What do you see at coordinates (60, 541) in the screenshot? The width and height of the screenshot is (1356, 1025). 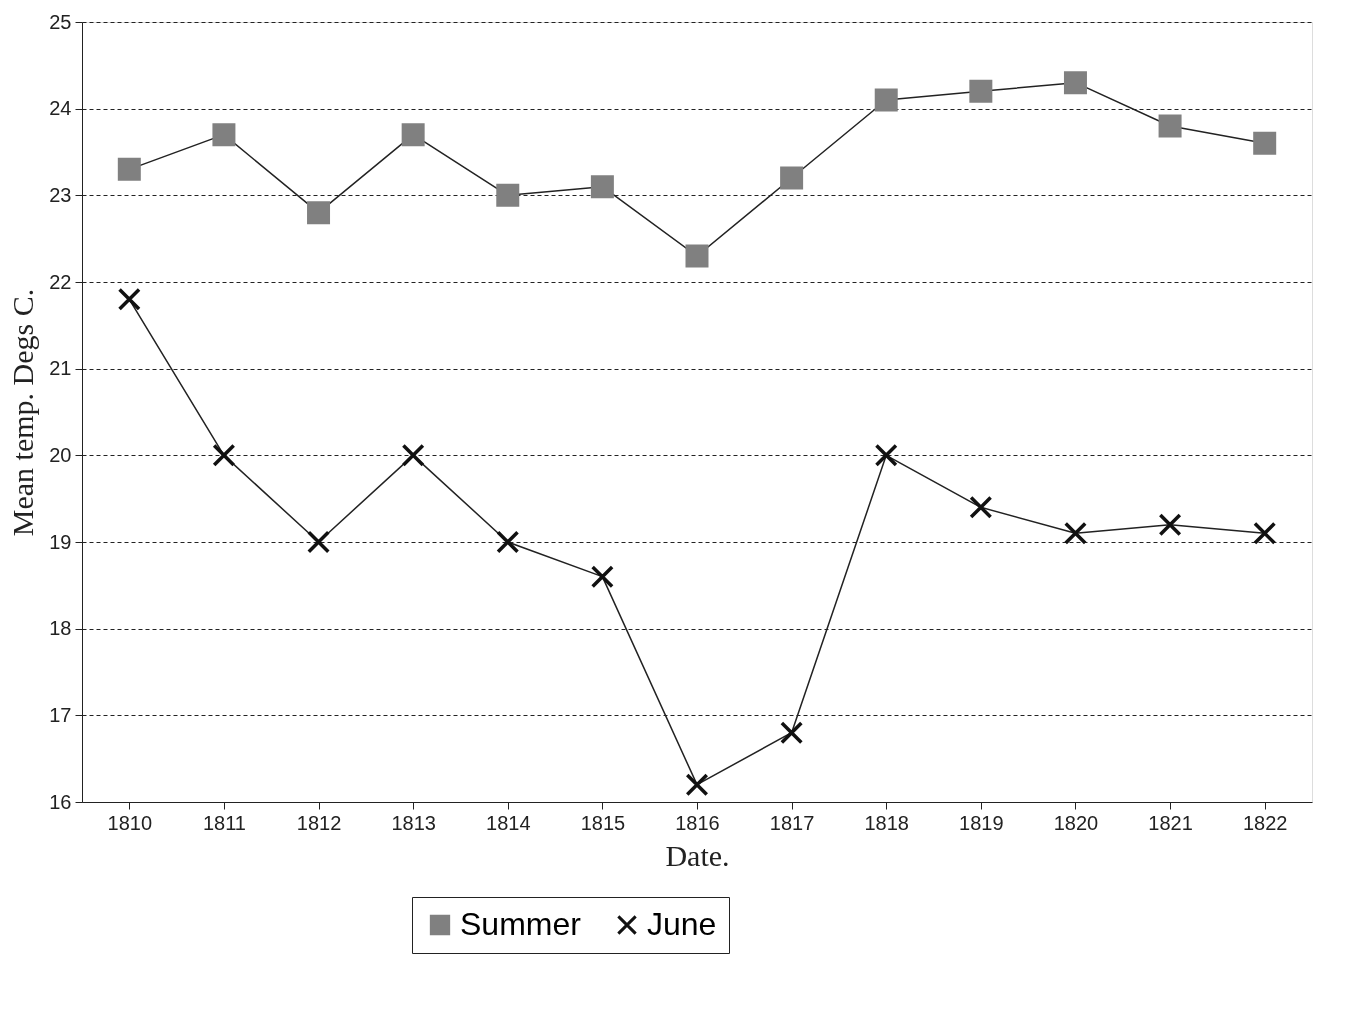 I see `y-tick-label: 19` at bounding box center [60, 541].